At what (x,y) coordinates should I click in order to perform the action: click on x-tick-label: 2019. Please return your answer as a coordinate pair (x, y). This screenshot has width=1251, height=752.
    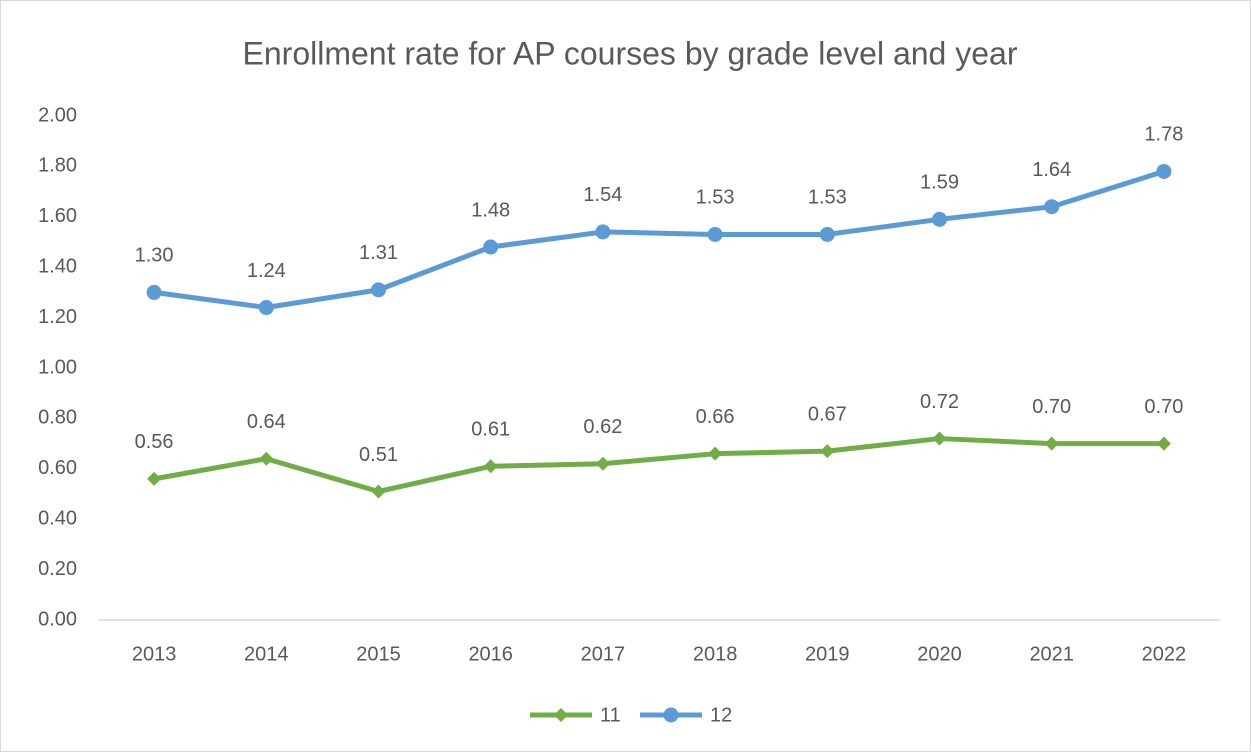
    Looking at the image, I should click on (827, 654).